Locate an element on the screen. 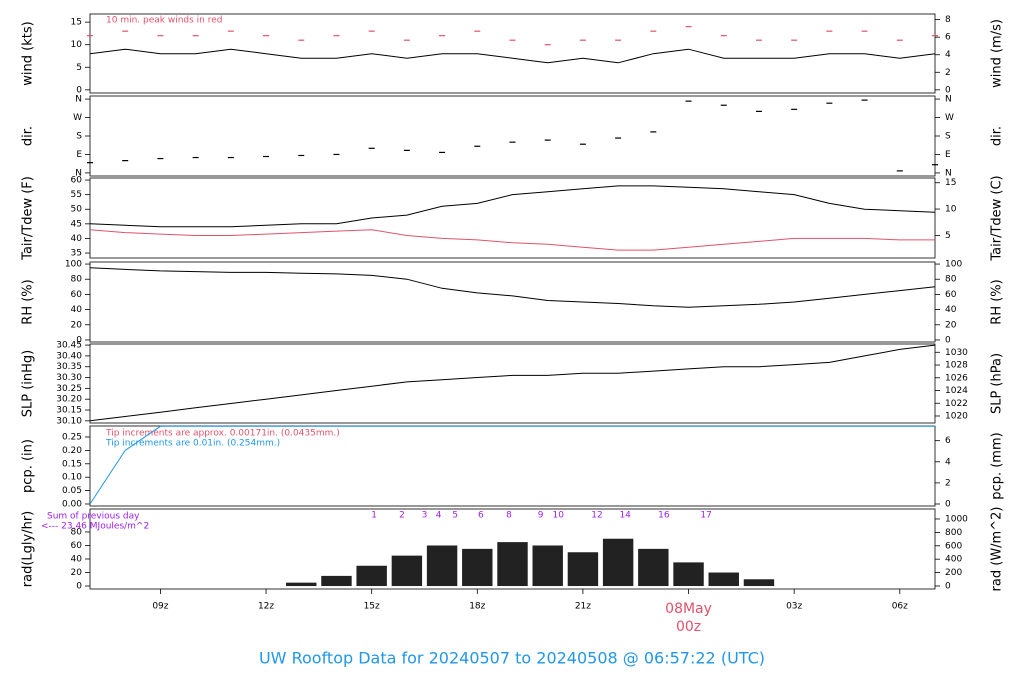  y2-tick-label: 15 is located at coordinates (950, 183).